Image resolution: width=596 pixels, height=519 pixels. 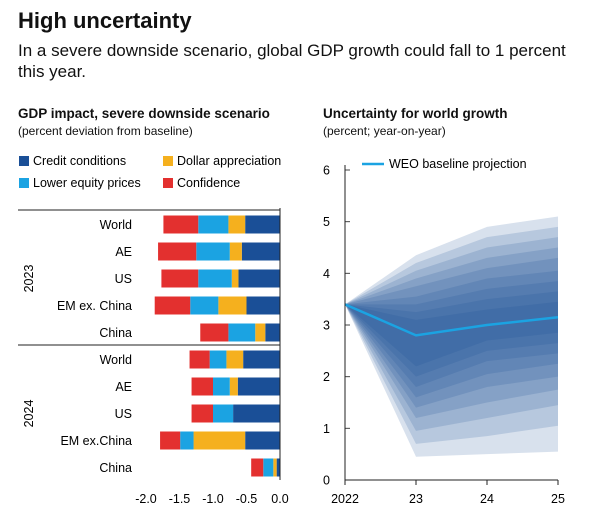 I want to click on x-tick-label: -1.0, so click(x=213, y=499).